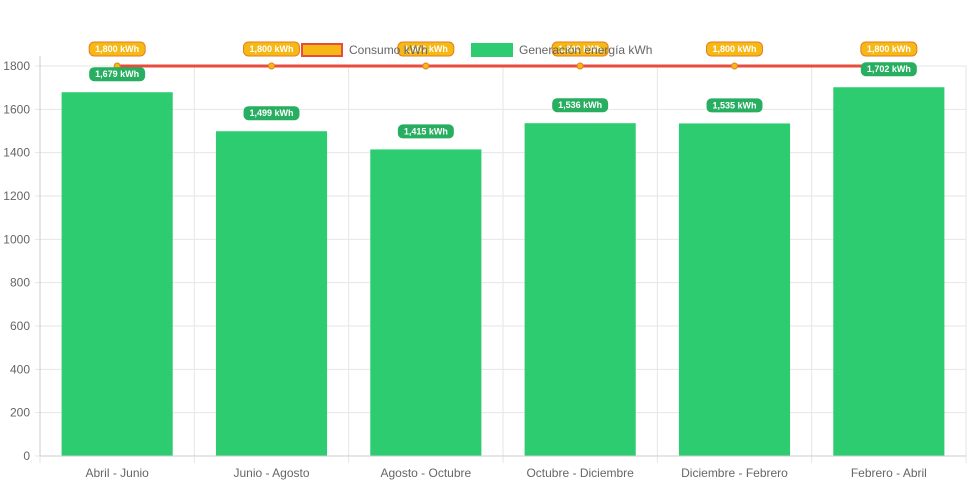  I want to click on y-tick-label: 1600, so click(16, 109).